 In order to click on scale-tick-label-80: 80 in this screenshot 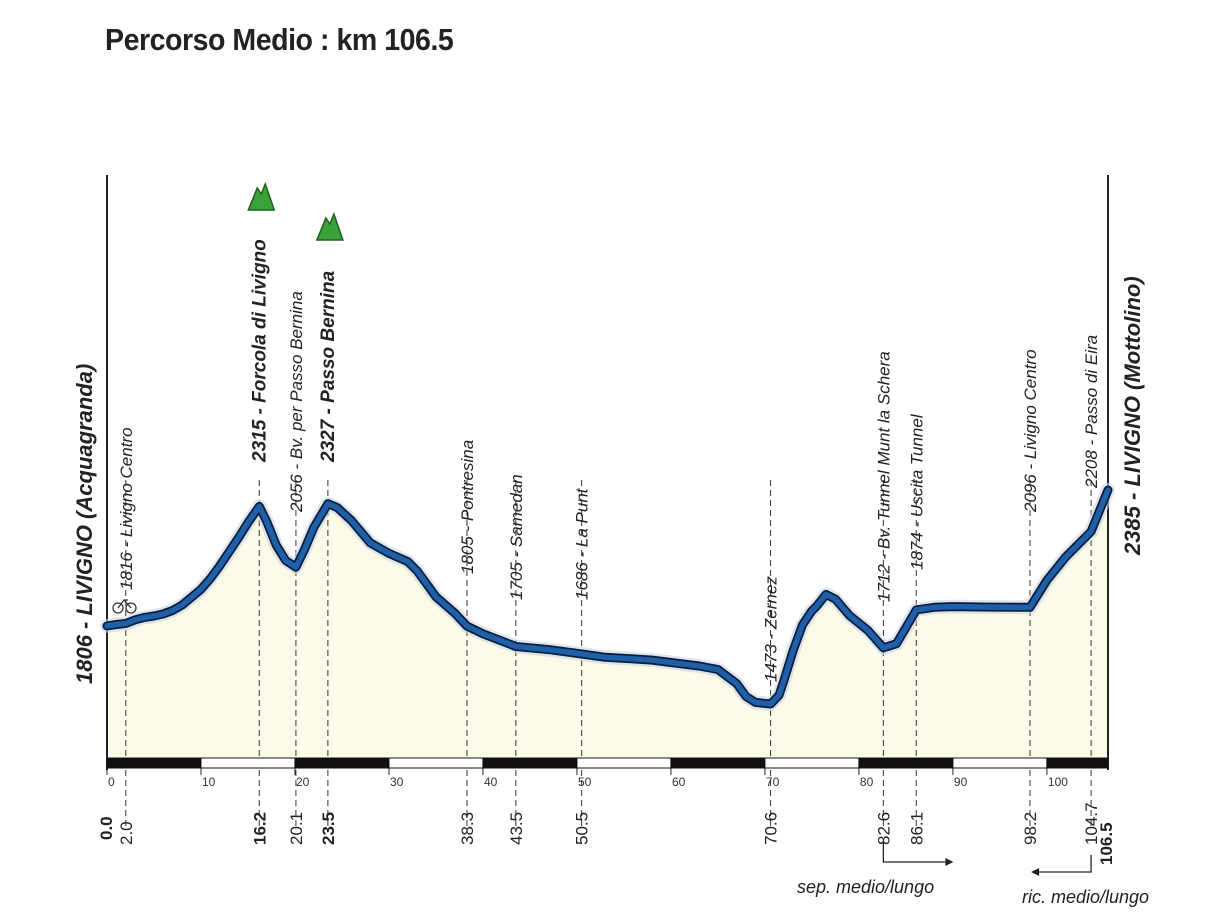, I will do `click(867, 782)`.